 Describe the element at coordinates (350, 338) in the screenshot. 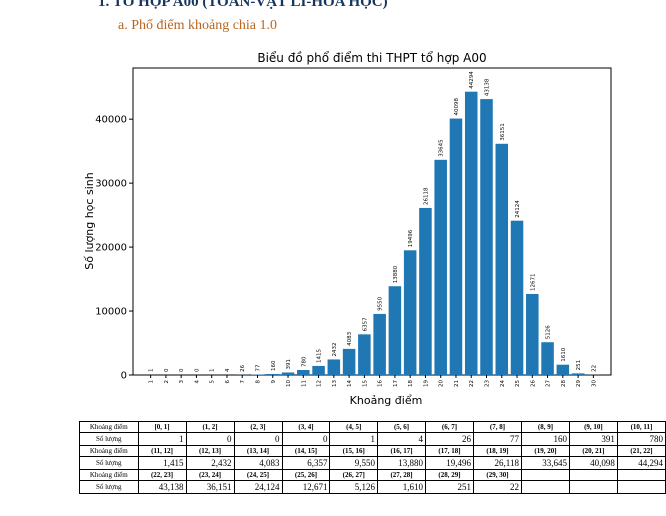

I see `bar-value-label: 4083` at that location.